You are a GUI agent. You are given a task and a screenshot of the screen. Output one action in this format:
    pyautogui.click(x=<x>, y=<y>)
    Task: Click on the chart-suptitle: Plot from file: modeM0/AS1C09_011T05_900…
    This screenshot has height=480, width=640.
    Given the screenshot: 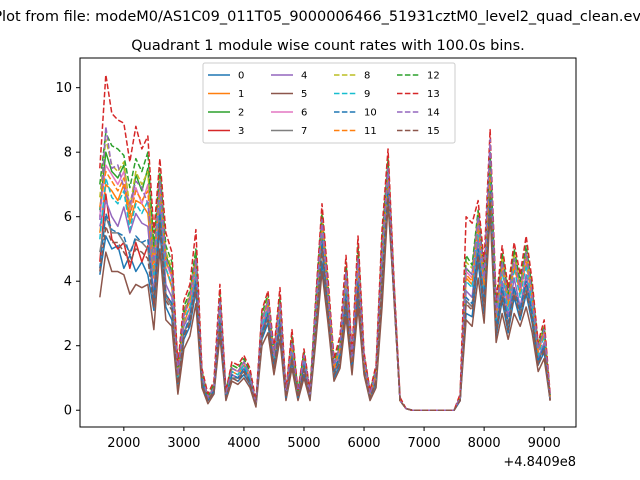 What is the action you would take?
    pyautogui.click(x=320, y=17)
    